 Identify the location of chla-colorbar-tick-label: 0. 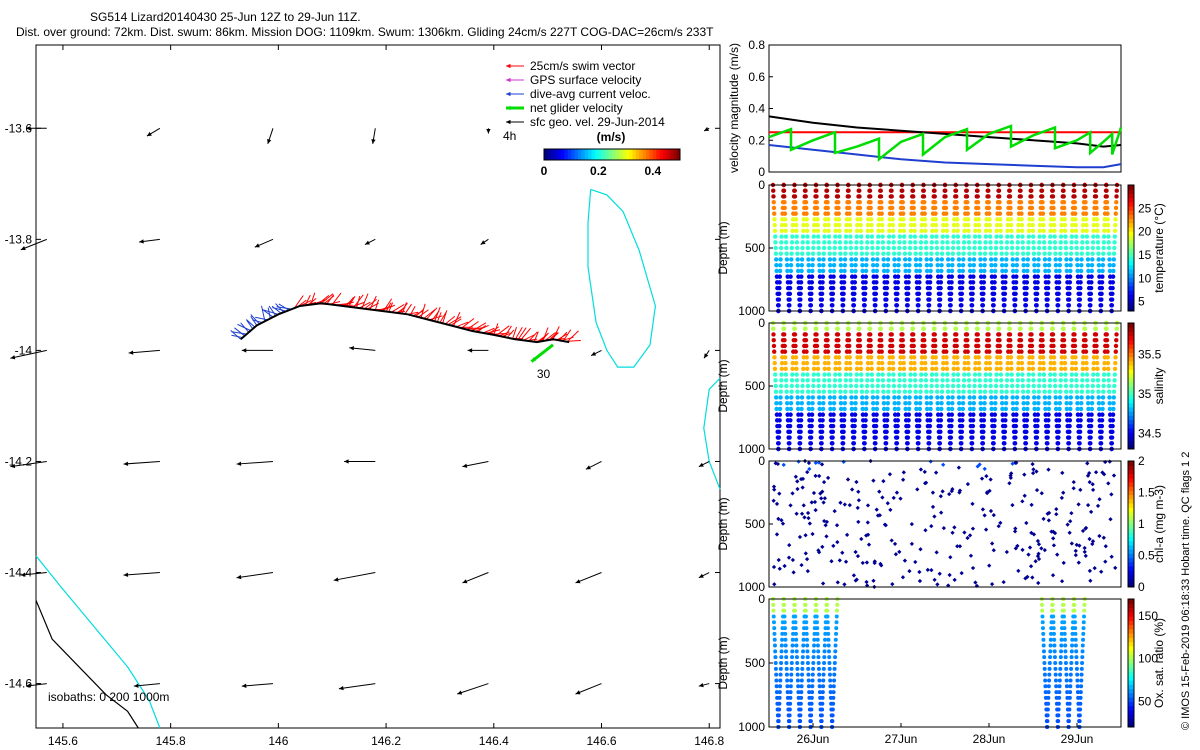
(1141, 587).